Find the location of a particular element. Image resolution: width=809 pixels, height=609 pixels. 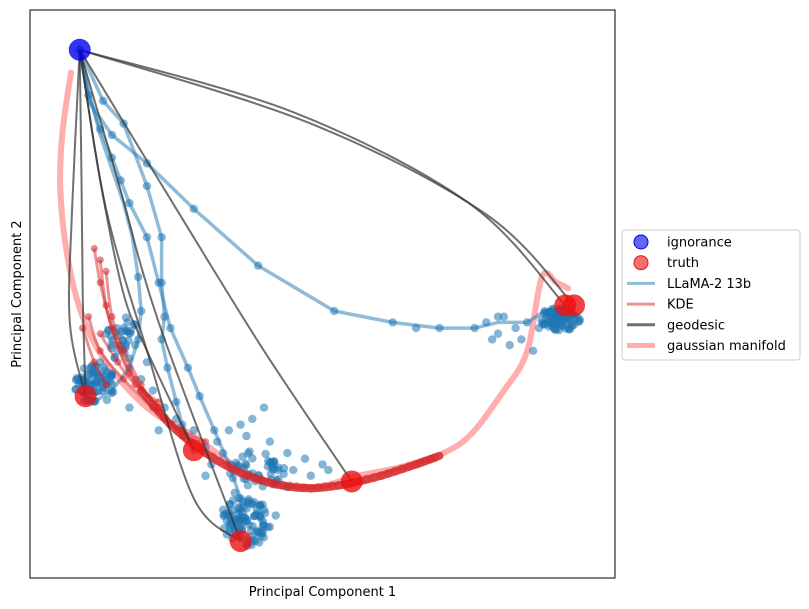

ignorance-point is located at coordinates (79, 49).